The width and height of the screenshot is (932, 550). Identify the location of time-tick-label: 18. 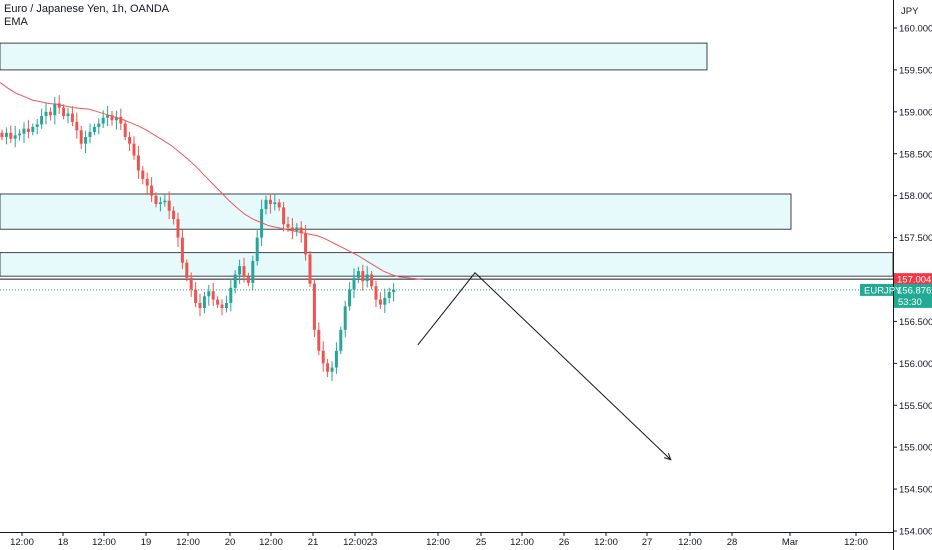
(63, 542).